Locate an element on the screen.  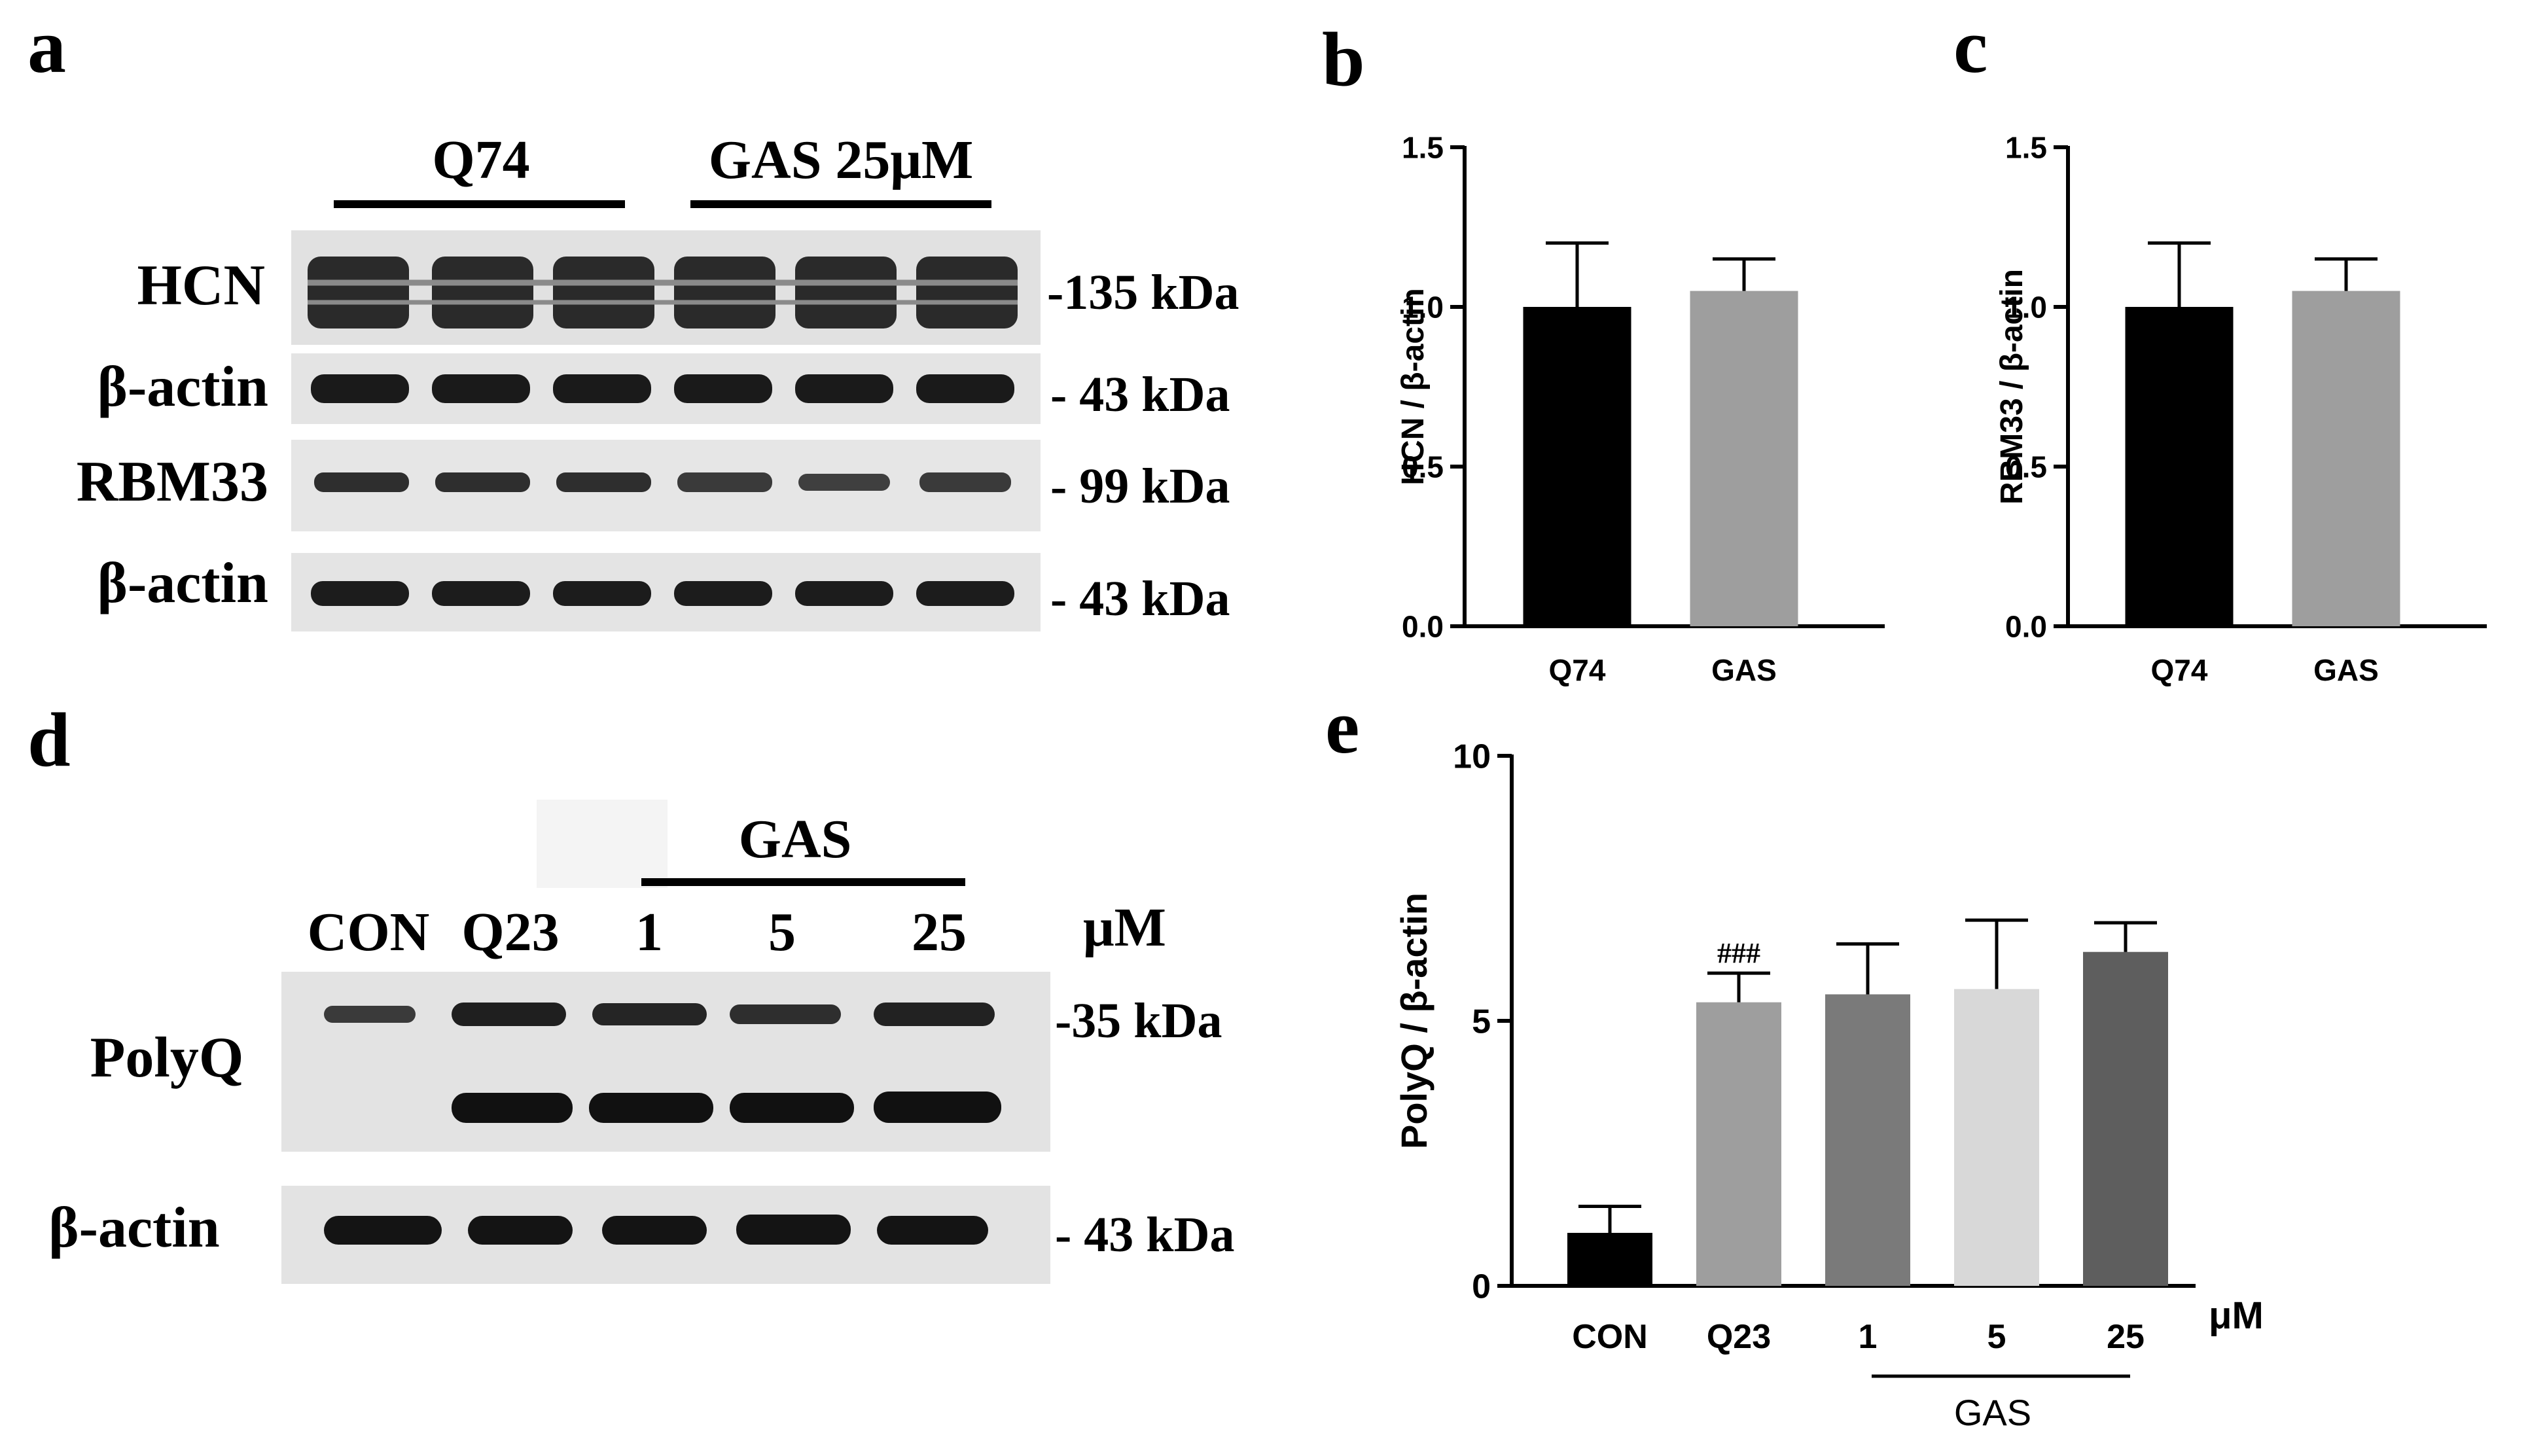
y-tick-label-e: 5 is located at coordinates (1481, 1022).